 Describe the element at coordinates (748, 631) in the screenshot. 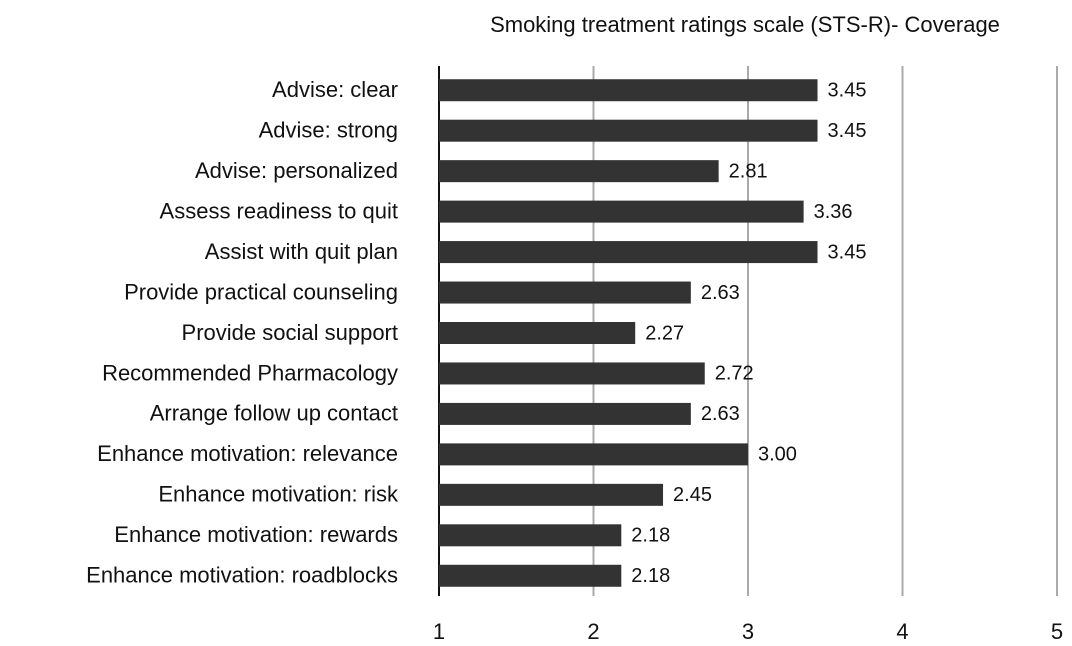

I see `x-tick-label: 3` at that location.